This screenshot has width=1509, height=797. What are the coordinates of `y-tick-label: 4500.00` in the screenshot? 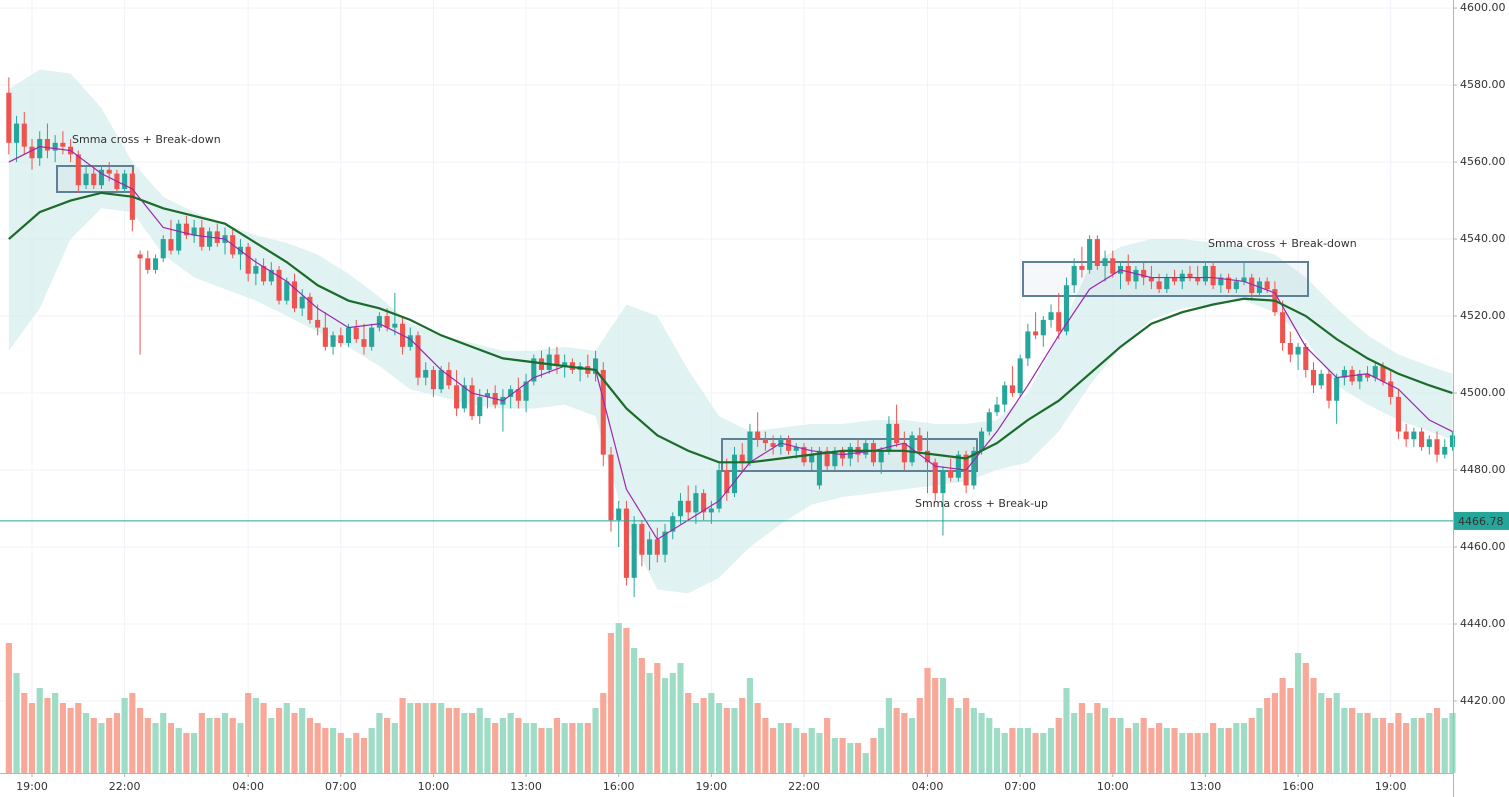 It's located at (1483, 392).